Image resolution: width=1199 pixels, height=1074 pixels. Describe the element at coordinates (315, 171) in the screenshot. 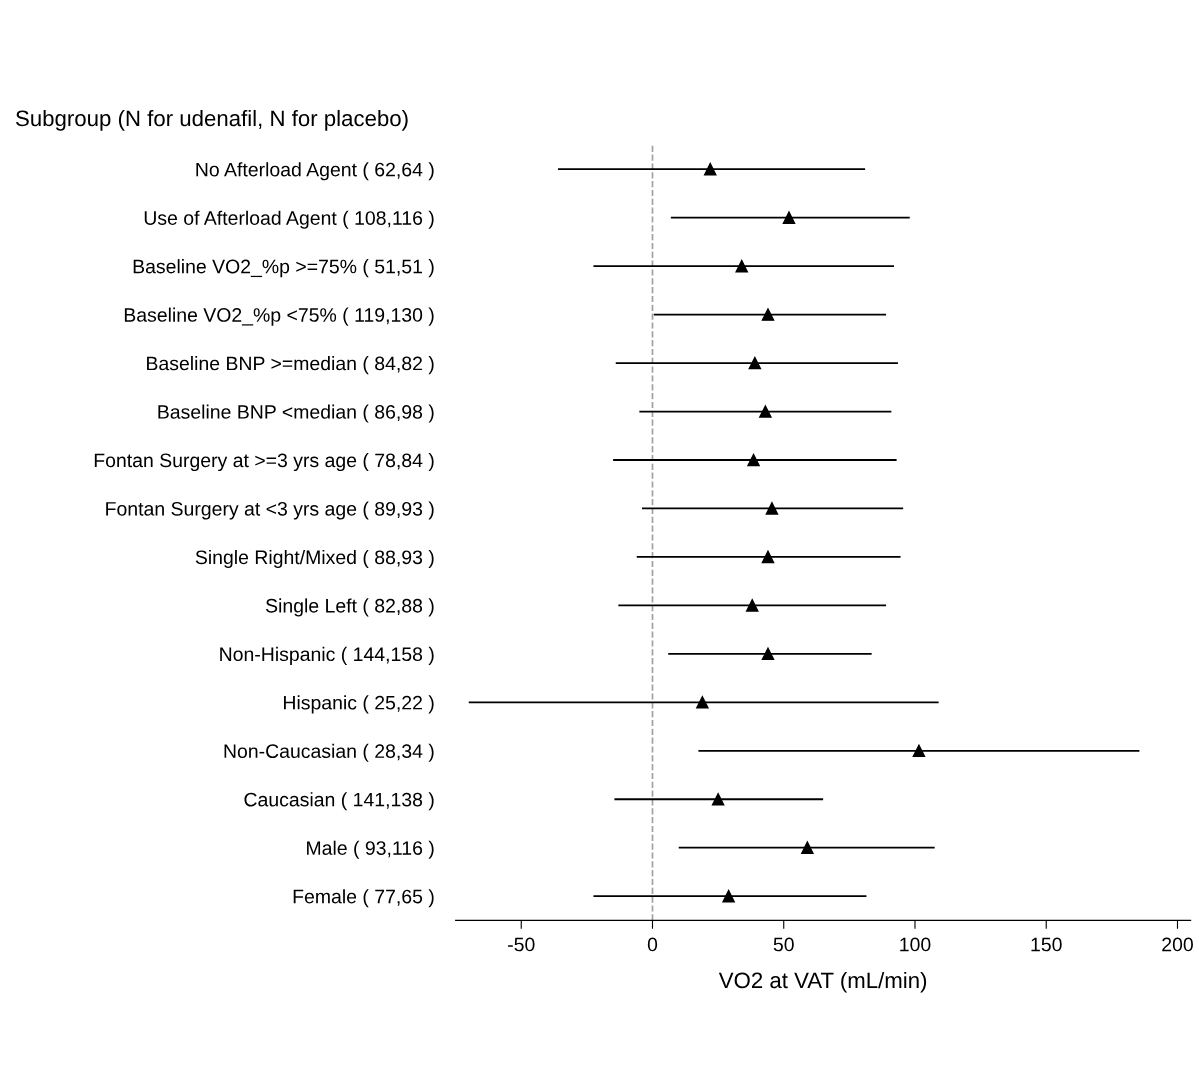

I see `y-tick-label: No Afterload Agent ( 62,64 )` at that location.